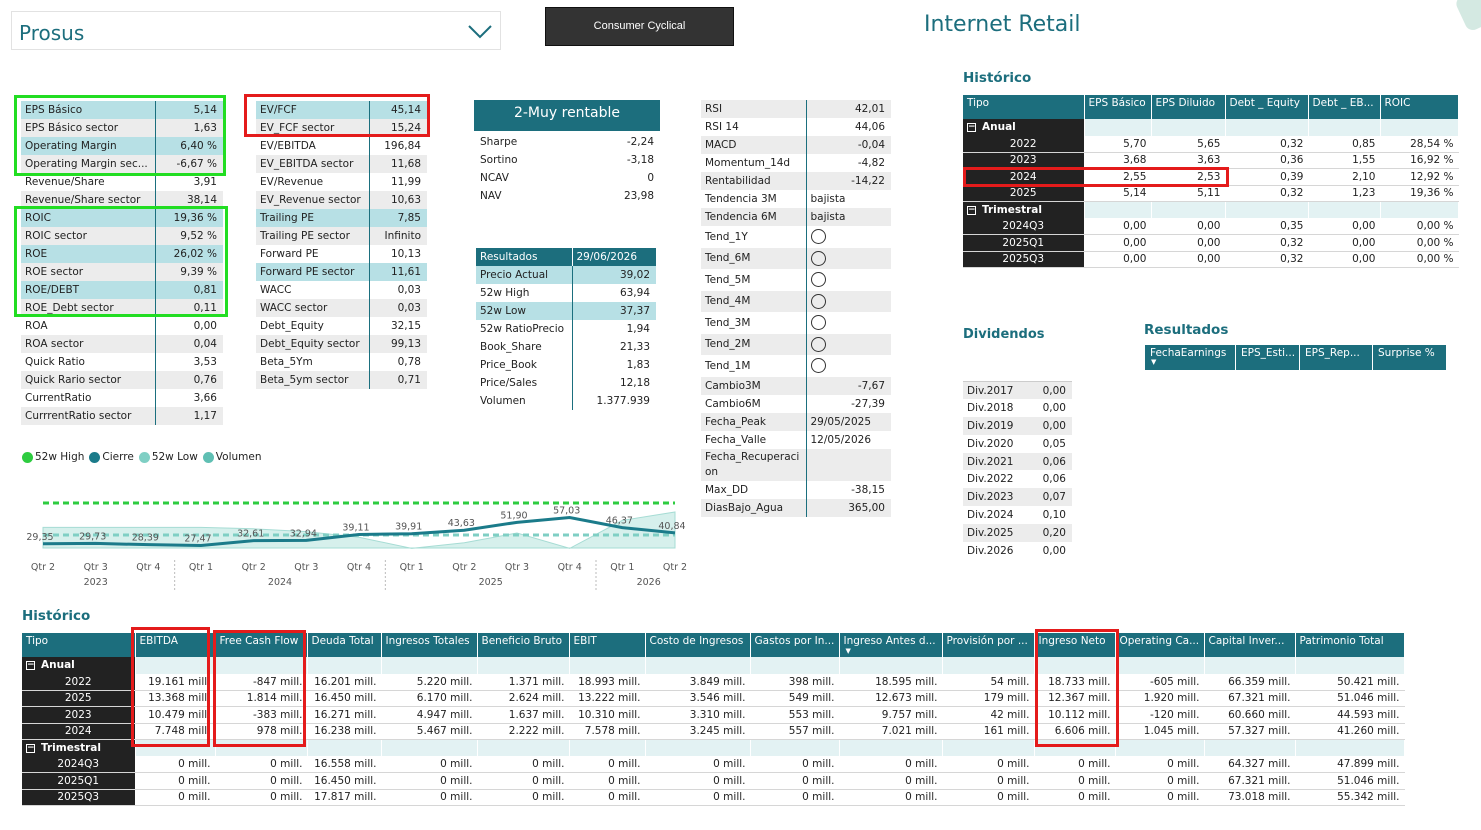 This screenshot has width=1481, height=830. Describe the element at coordinates (848, 385) in the screenshot. I see `tech-value: -7,67` at that location.